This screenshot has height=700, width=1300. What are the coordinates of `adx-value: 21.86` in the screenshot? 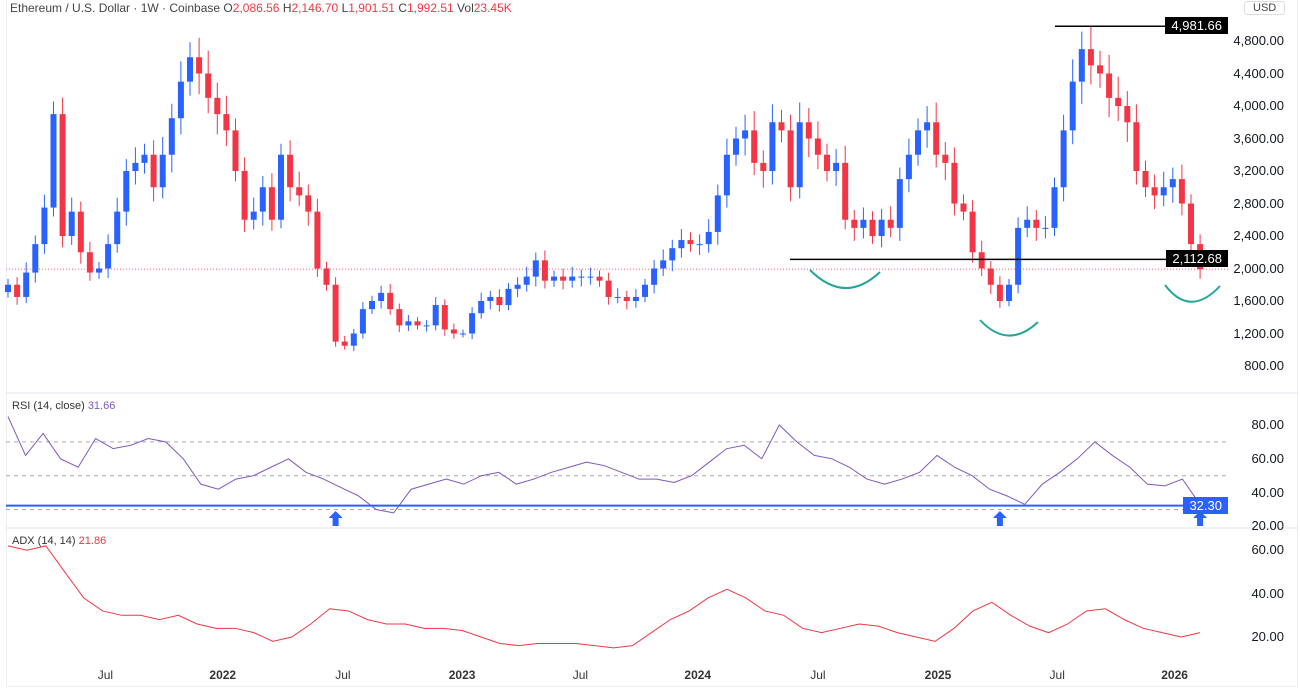 It's located at (92, 541).